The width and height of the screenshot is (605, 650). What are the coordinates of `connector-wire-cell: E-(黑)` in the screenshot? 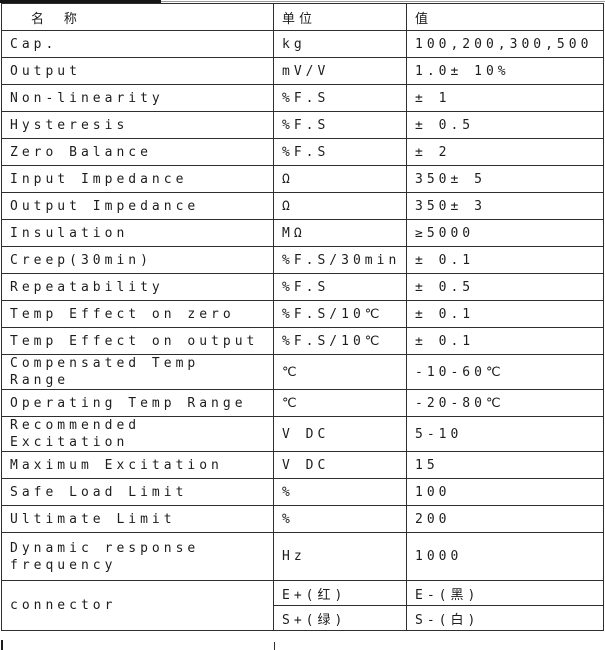 It's located at (505, 593).